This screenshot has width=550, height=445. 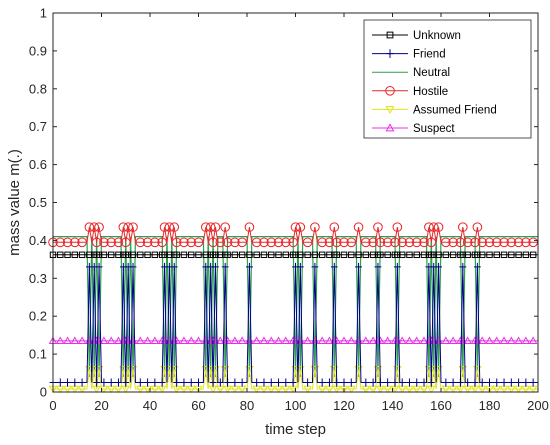 I want to click on x-tick-label: 20, so click(x=101, y=405).